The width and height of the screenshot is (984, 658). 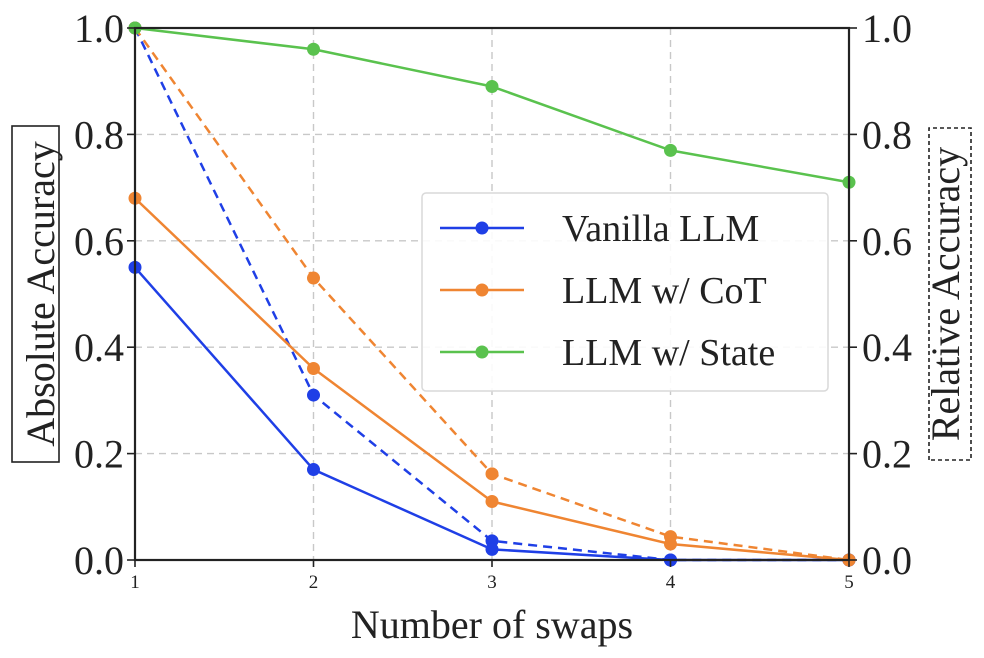 What do you see at coordinates (99, 241) in the screenshot?
I see `y-left-tick-label: 0.6` at bounding box center [99, 241].